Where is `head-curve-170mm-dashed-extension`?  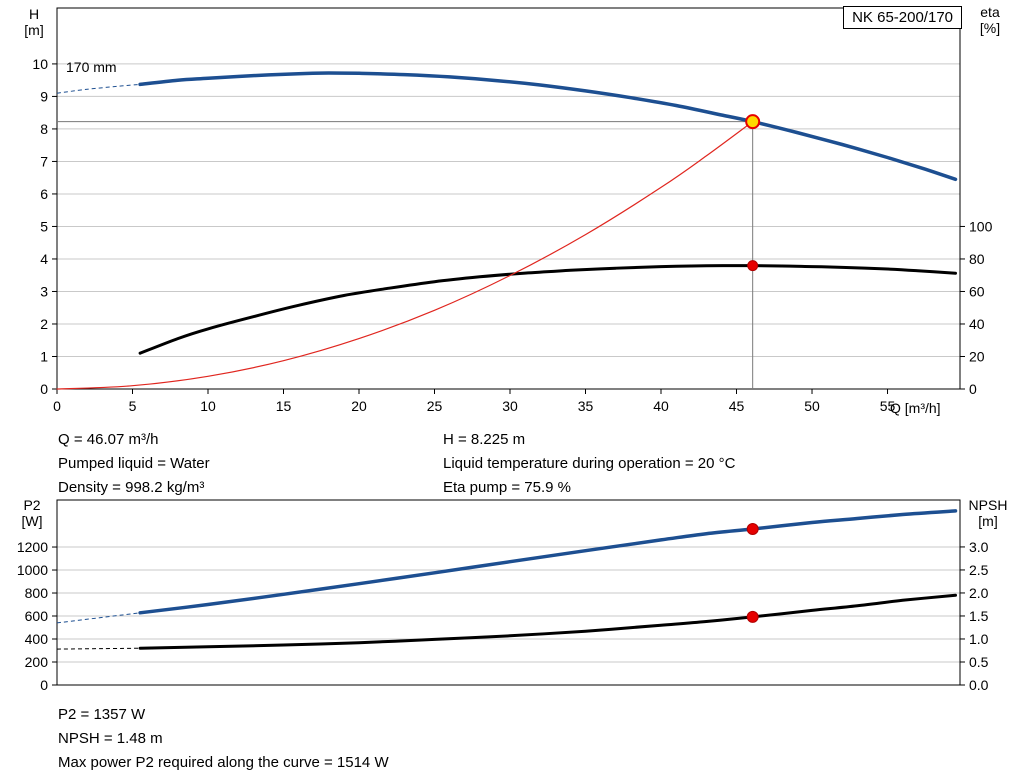
head-curve-170mm-dashed-extension is located at coordinates (98, 88).